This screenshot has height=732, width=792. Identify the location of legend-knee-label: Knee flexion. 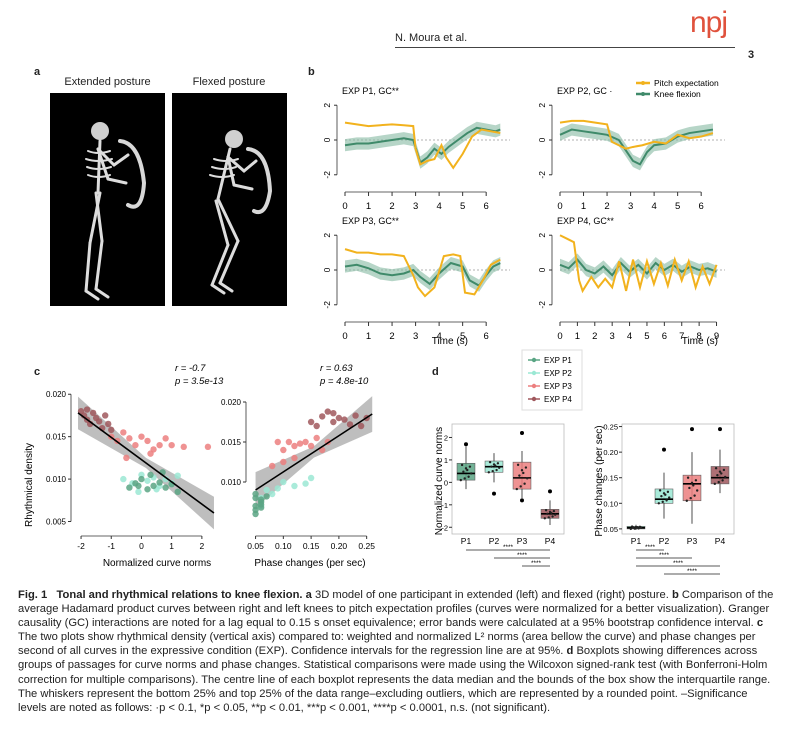
(677, 94).